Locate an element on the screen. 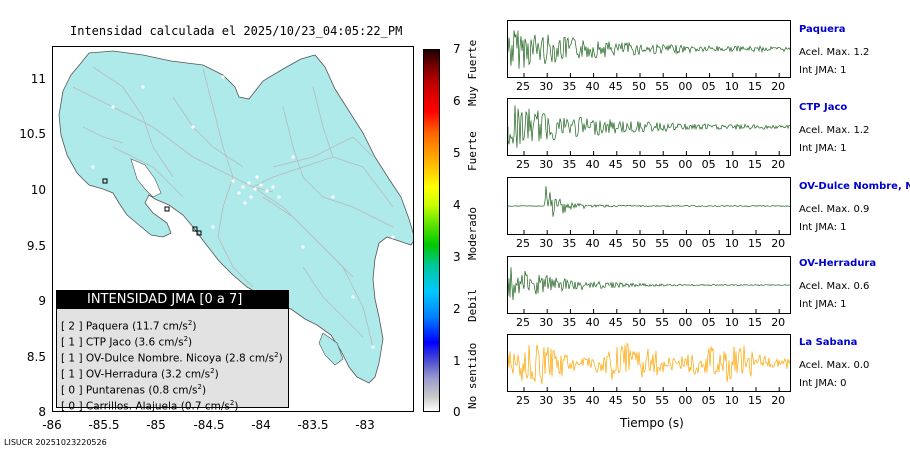 Image resolution: width=910 pixels, height=460 pixels. osa-peninsula is located at coordinates (331, 349).